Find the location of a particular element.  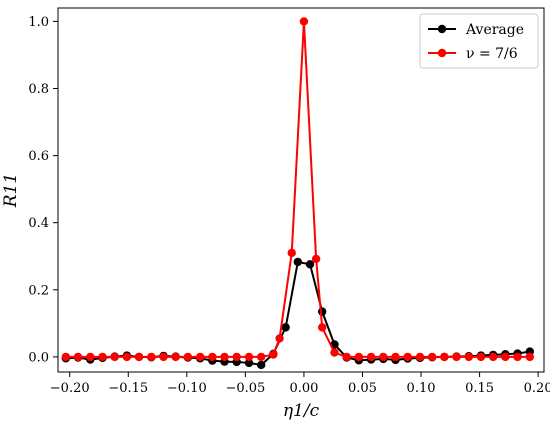

x-tick-label: −0.20 is located at coordinates (70, 388).